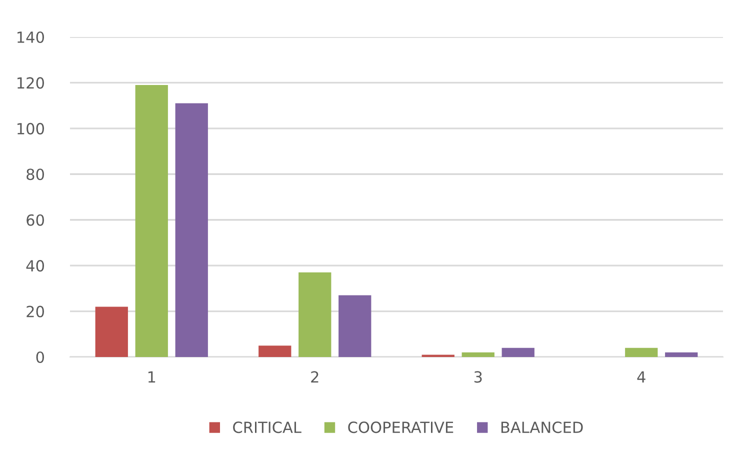  I want to click on x-tick-label: 3, so click(478, 377).